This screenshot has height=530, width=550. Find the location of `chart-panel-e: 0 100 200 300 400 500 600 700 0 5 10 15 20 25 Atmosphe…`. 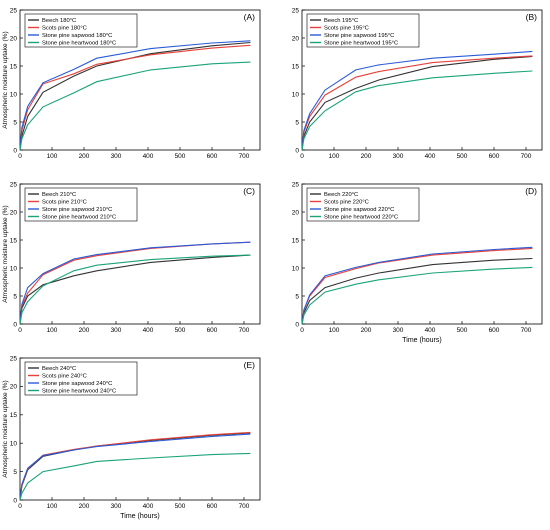

chart-panel-e: 0 100 200 300 400 500 600 700 0 5 10 15 20 25 Atmosphe… is located at coordinates (131, 437).